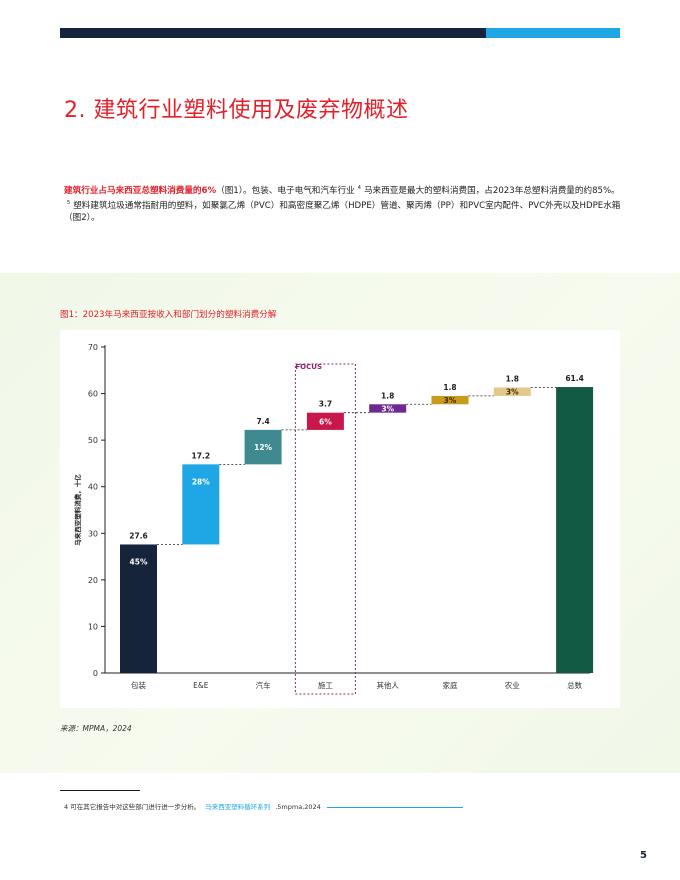 The width and height of the screenshot is (680, 880). What do you see at coordinates (93, 347) in the screenshot?
I see `y-tick-label: 70` at bounding box center [93, 347].